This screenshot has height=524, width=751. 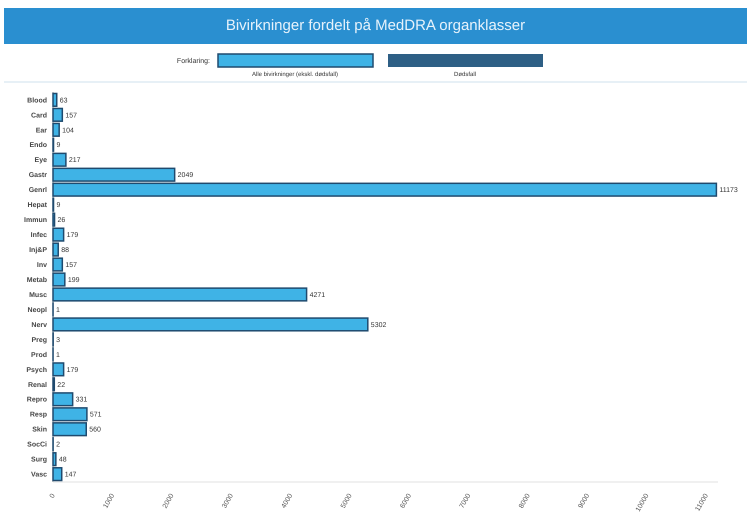 I want to click on chart-title: Bivirkninger fordelt på MedDRA organklasser, so click(x=376, y=25).